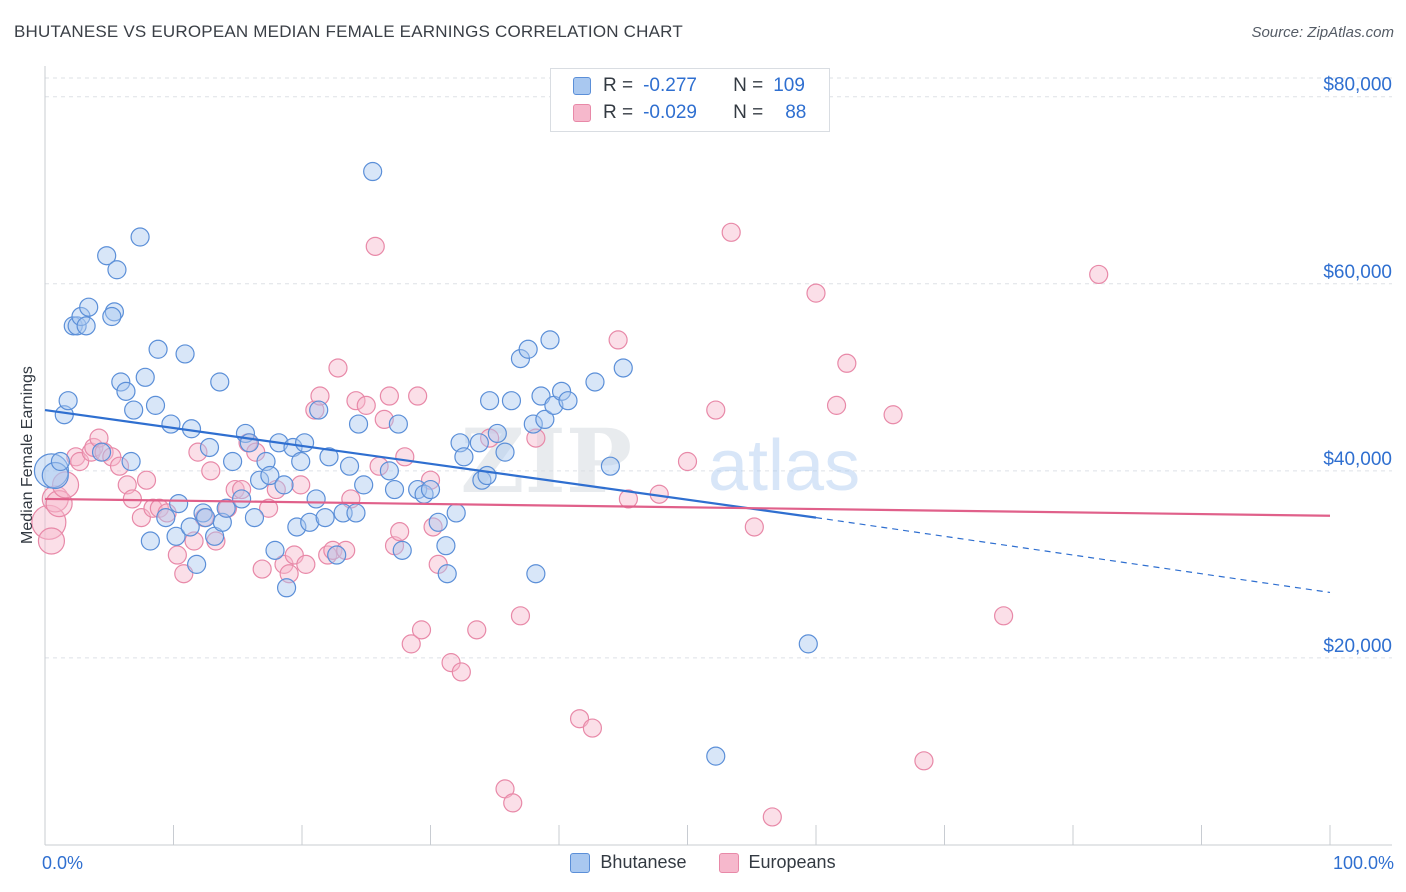 This screenshot has height=892, width=1406. I want to click on legend-n-label: N =, so click(748, 112).